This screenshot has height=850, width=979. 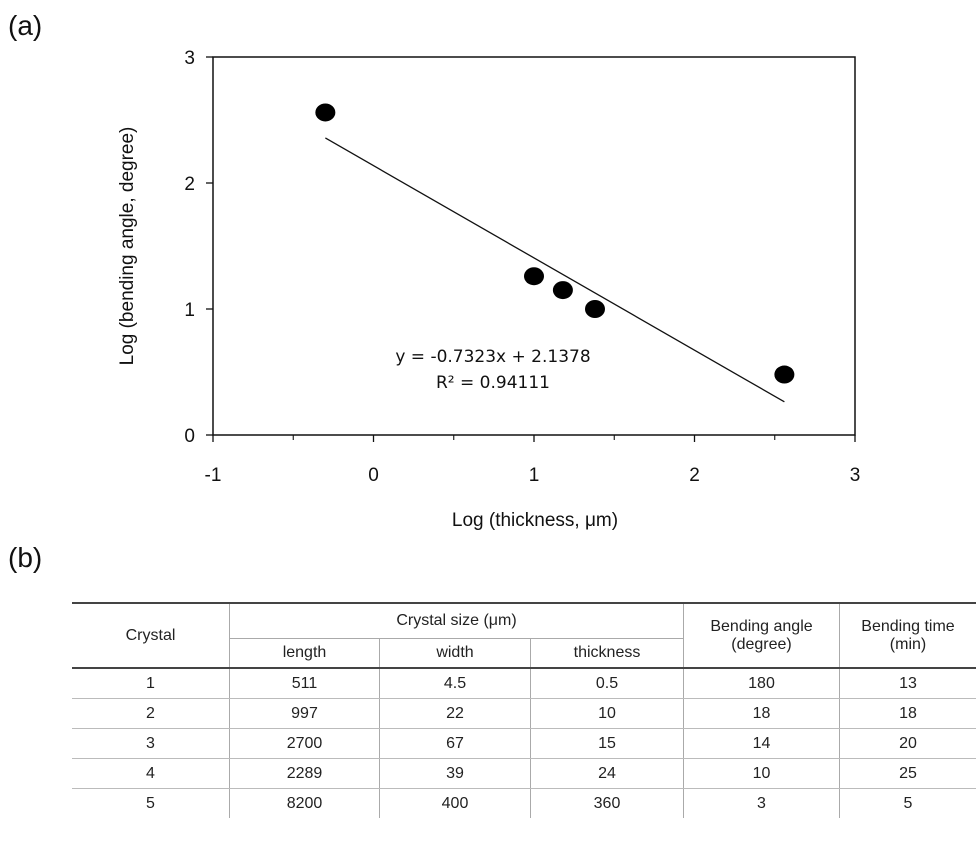 I want to click on header-bending-time-line2: (min), so click(x=908, y=644).